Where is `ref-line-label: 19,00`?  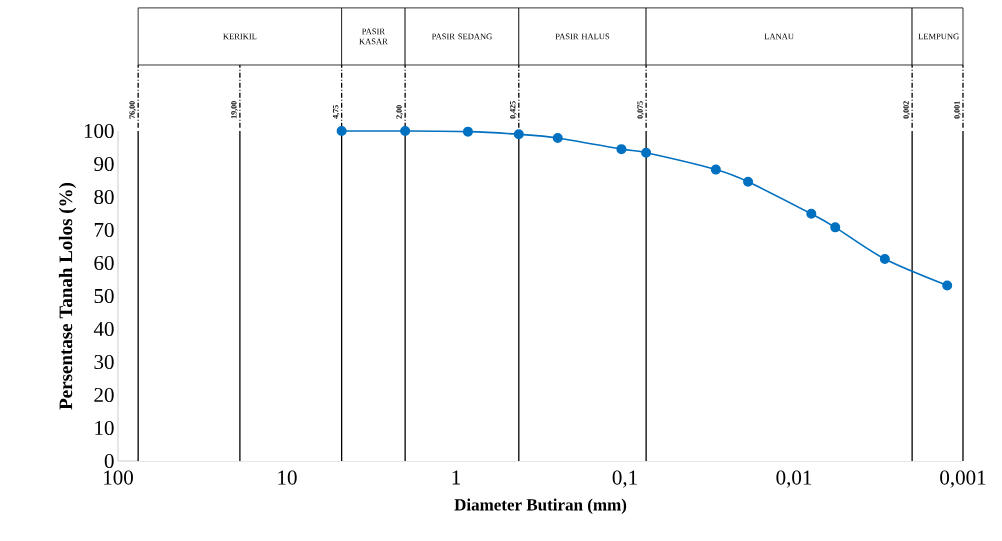
ref-line-label: 19,00 is located at coordinates (234, 110).